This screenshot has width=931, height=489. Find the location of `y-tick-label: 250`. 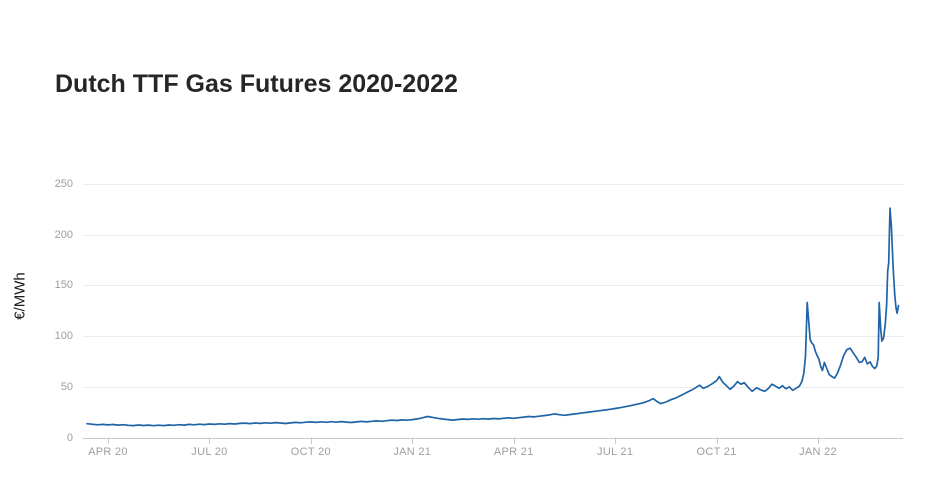

y-tick-label: 250 is located at coordinates (63, 183).